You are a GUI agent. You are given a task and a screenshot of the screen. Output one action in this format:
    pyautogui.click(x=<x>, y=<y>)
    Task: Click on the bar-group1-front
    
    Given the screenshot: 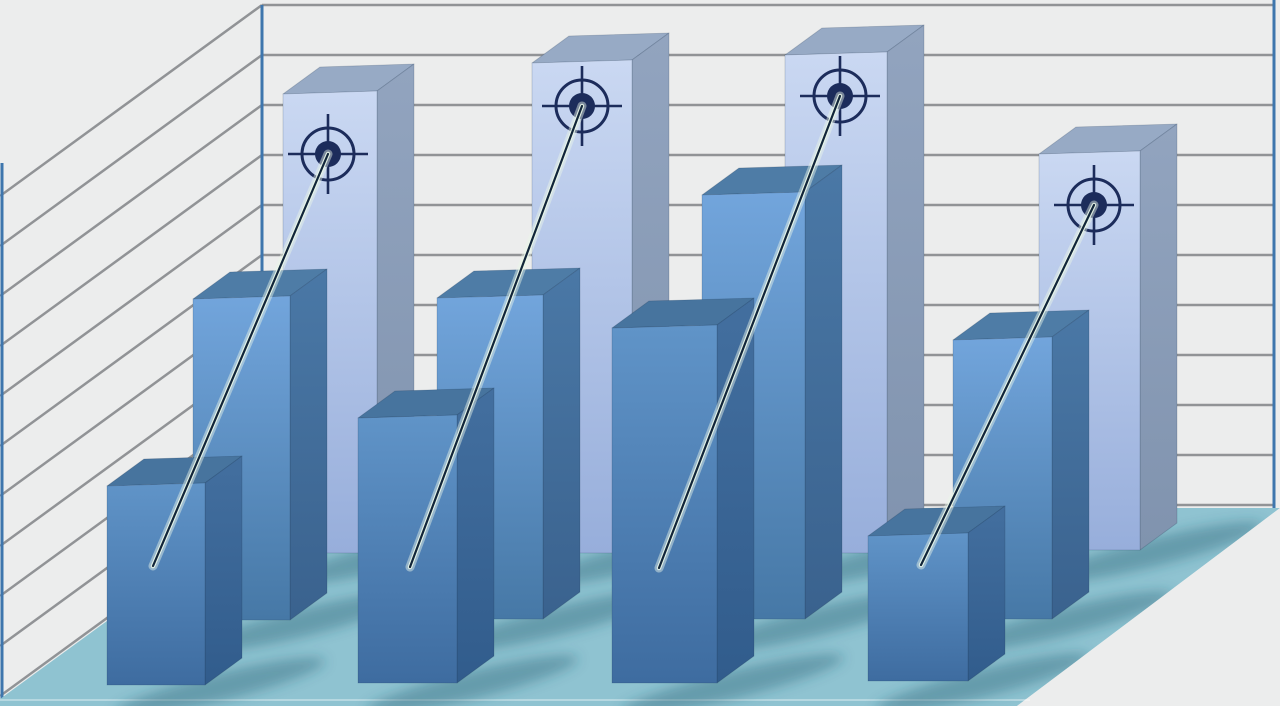 What is the action you would take?
    pyautogui.click(x=174, y=570)
    